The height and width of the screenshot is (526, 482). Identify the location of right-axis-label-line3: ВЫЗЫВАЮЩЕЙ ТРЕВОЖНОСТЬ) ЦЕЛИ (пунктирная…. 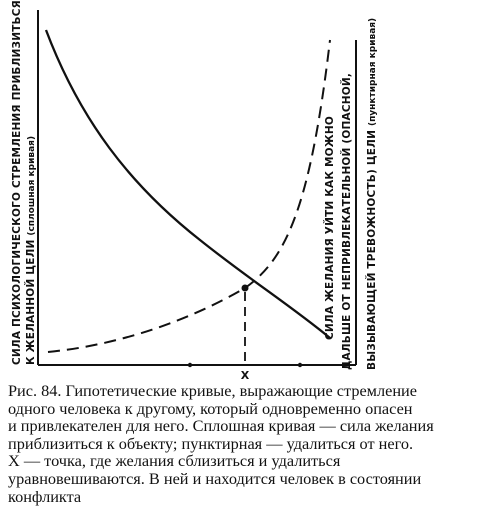
(371, 194).